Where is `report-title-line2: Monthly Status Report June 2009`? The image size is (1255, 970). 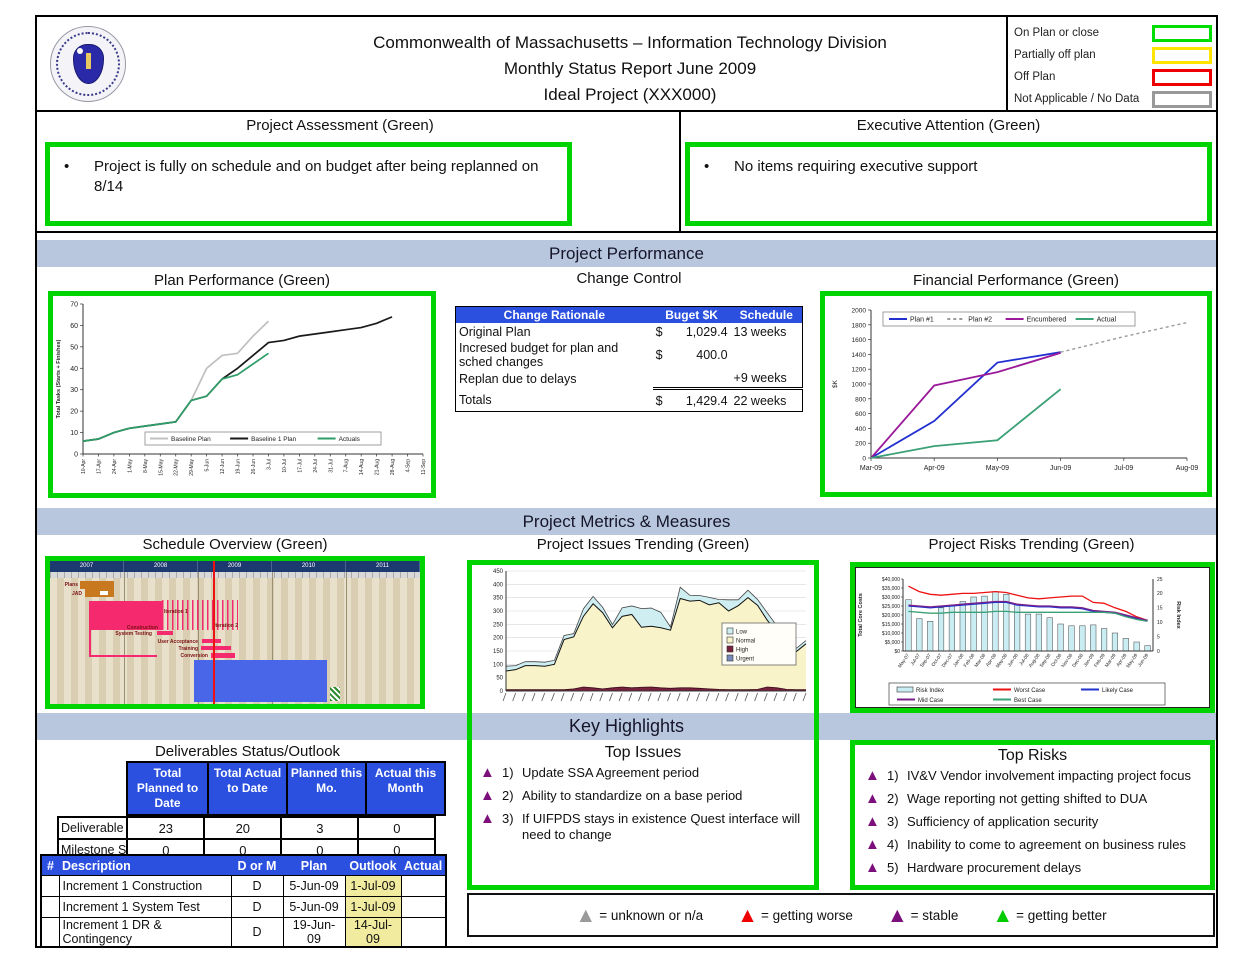 report-title-line2: Monthly Status Report June 2009 is located at coordinates (630, 68).